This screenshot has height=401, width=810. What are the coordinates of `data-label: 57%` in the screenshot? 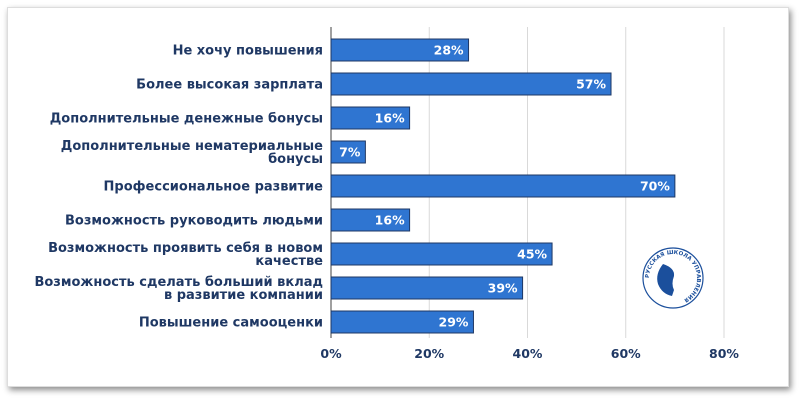 It's located at (591, 84).